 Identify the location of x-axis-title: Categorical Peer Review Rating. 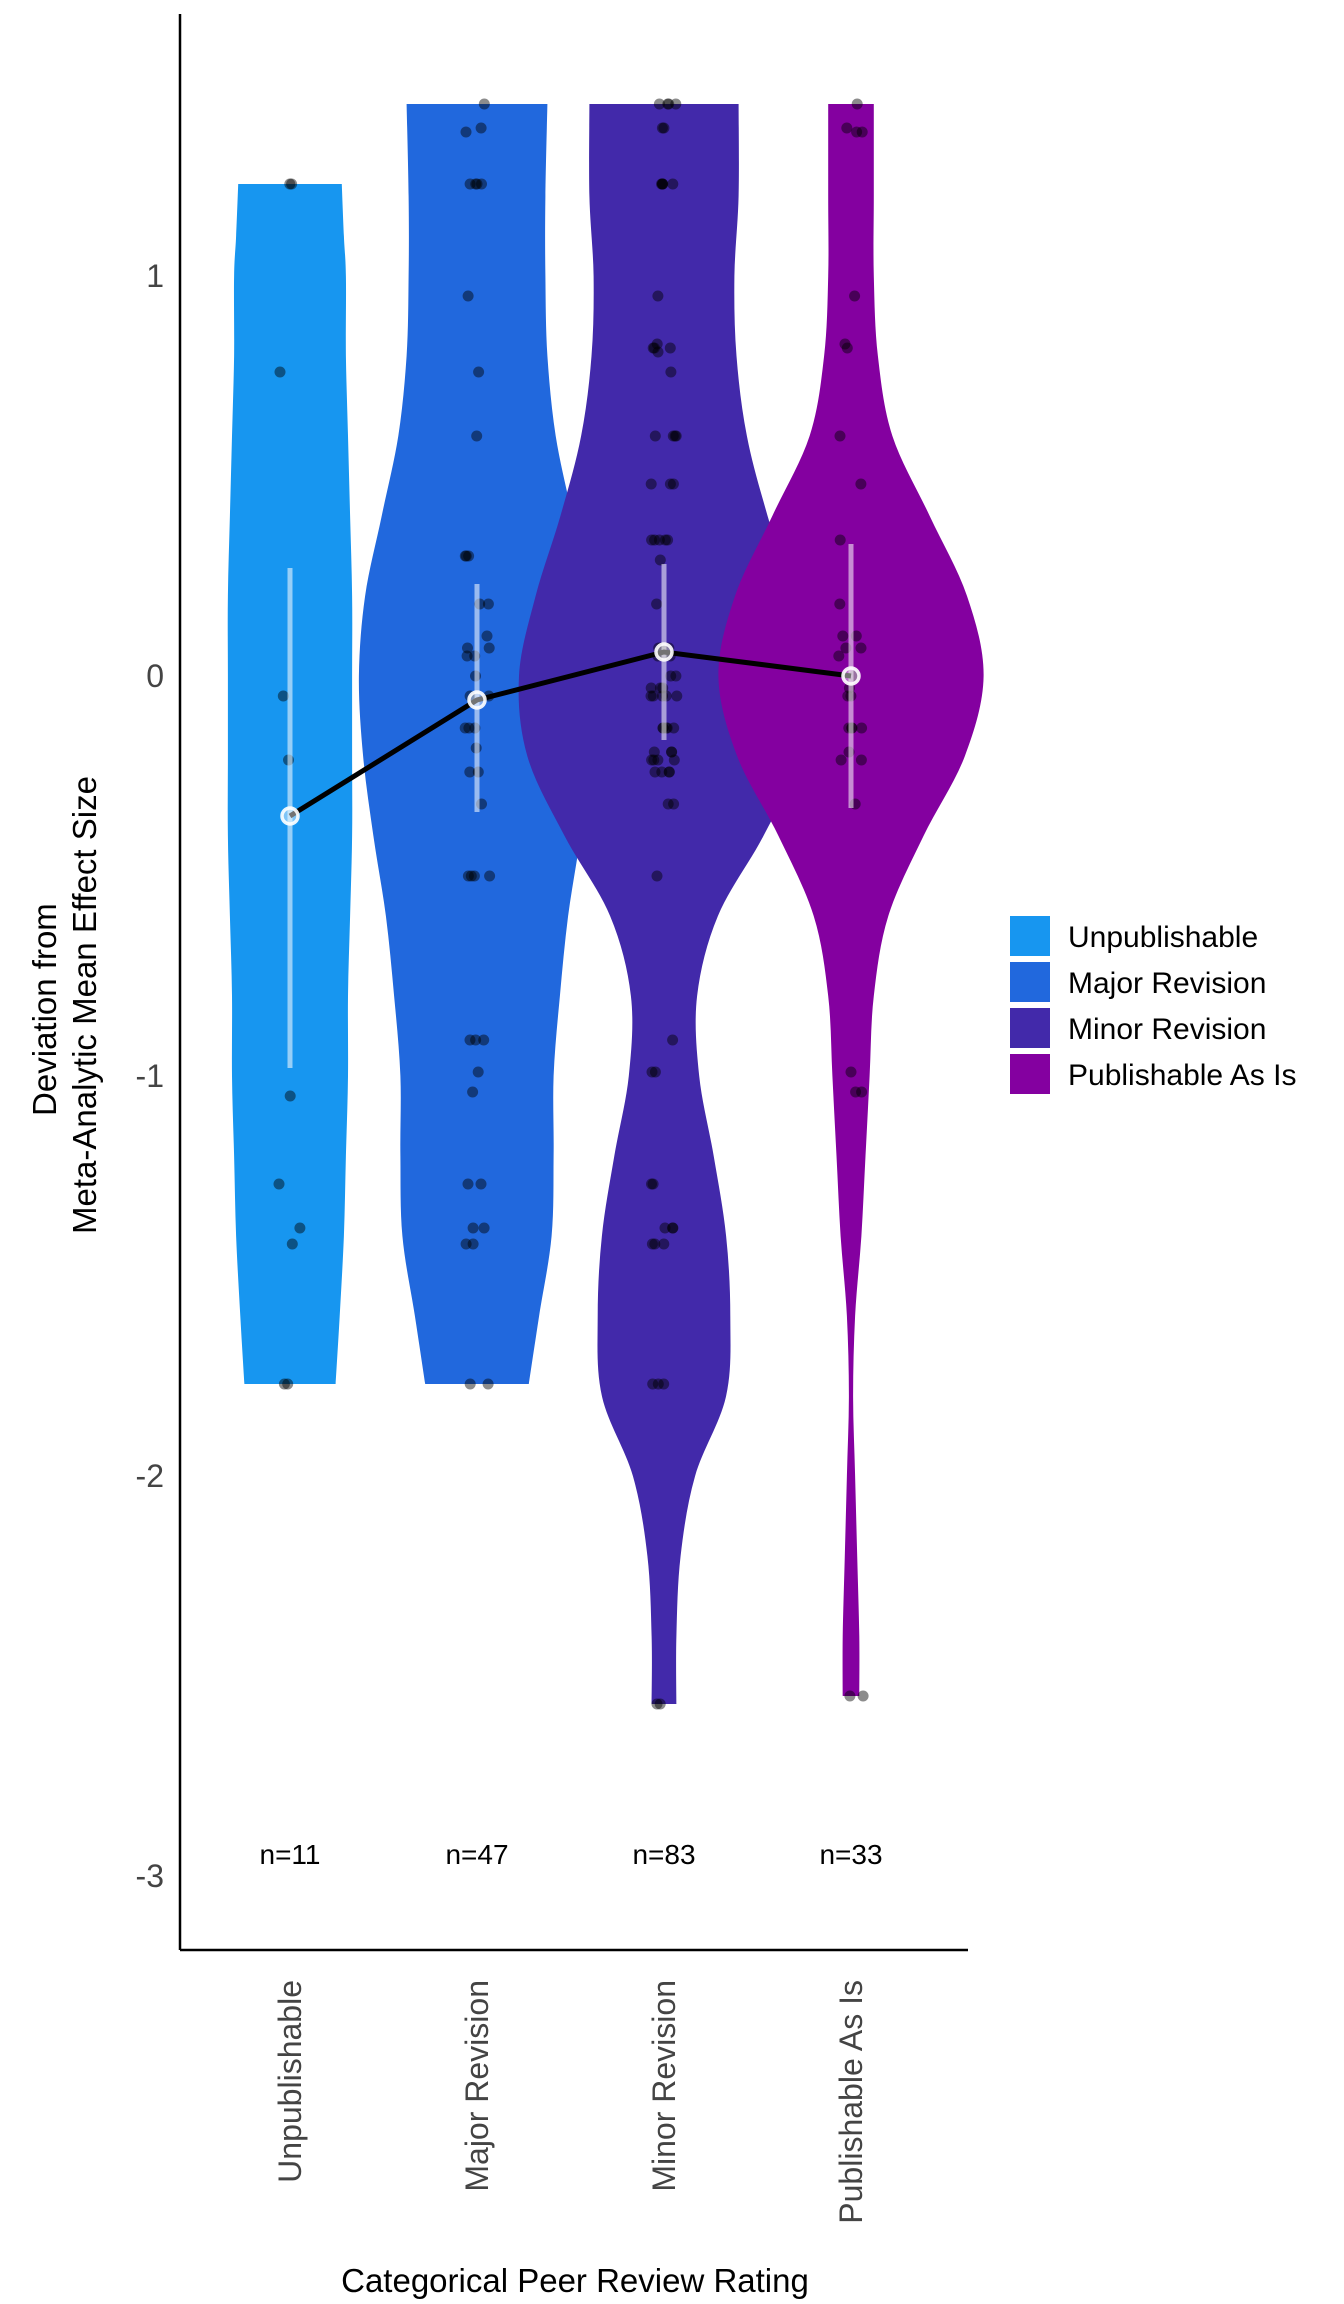
(575, 2280).